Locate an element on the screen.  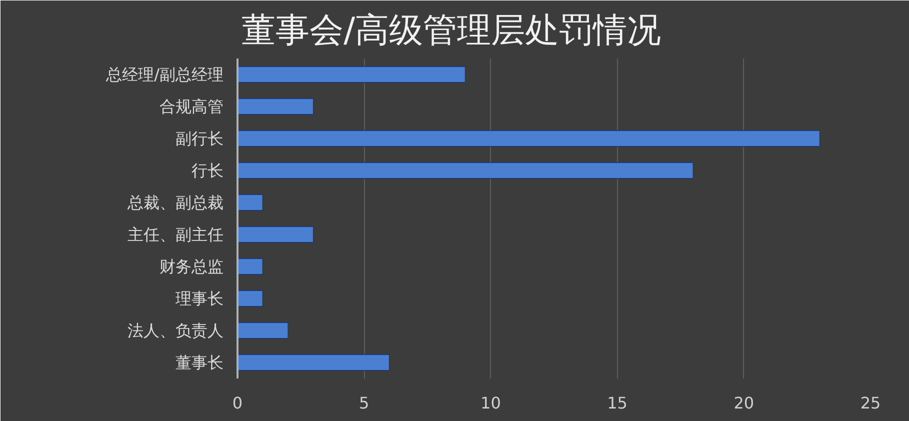
x-tick-label: 10 is located at coordinates (490, 403).